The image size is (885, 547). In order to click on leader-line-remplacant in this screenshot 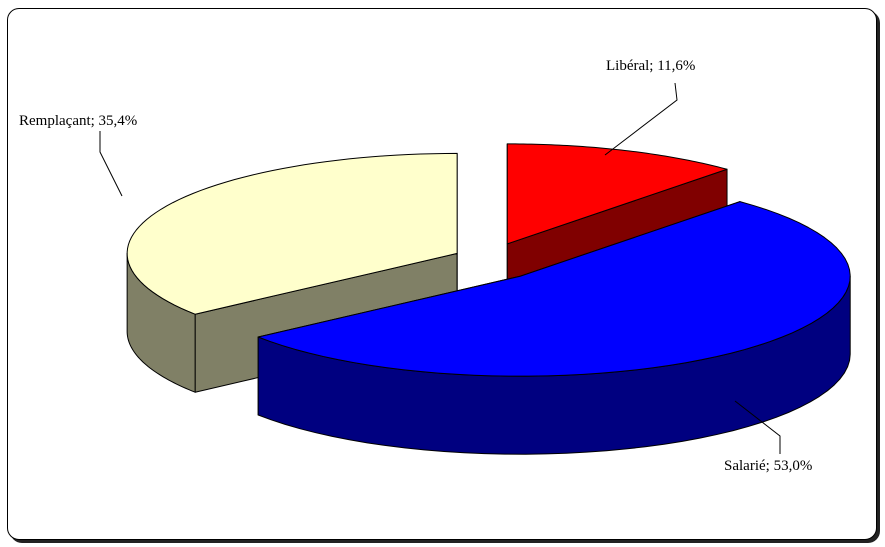, I will do `click(111, 163)`.